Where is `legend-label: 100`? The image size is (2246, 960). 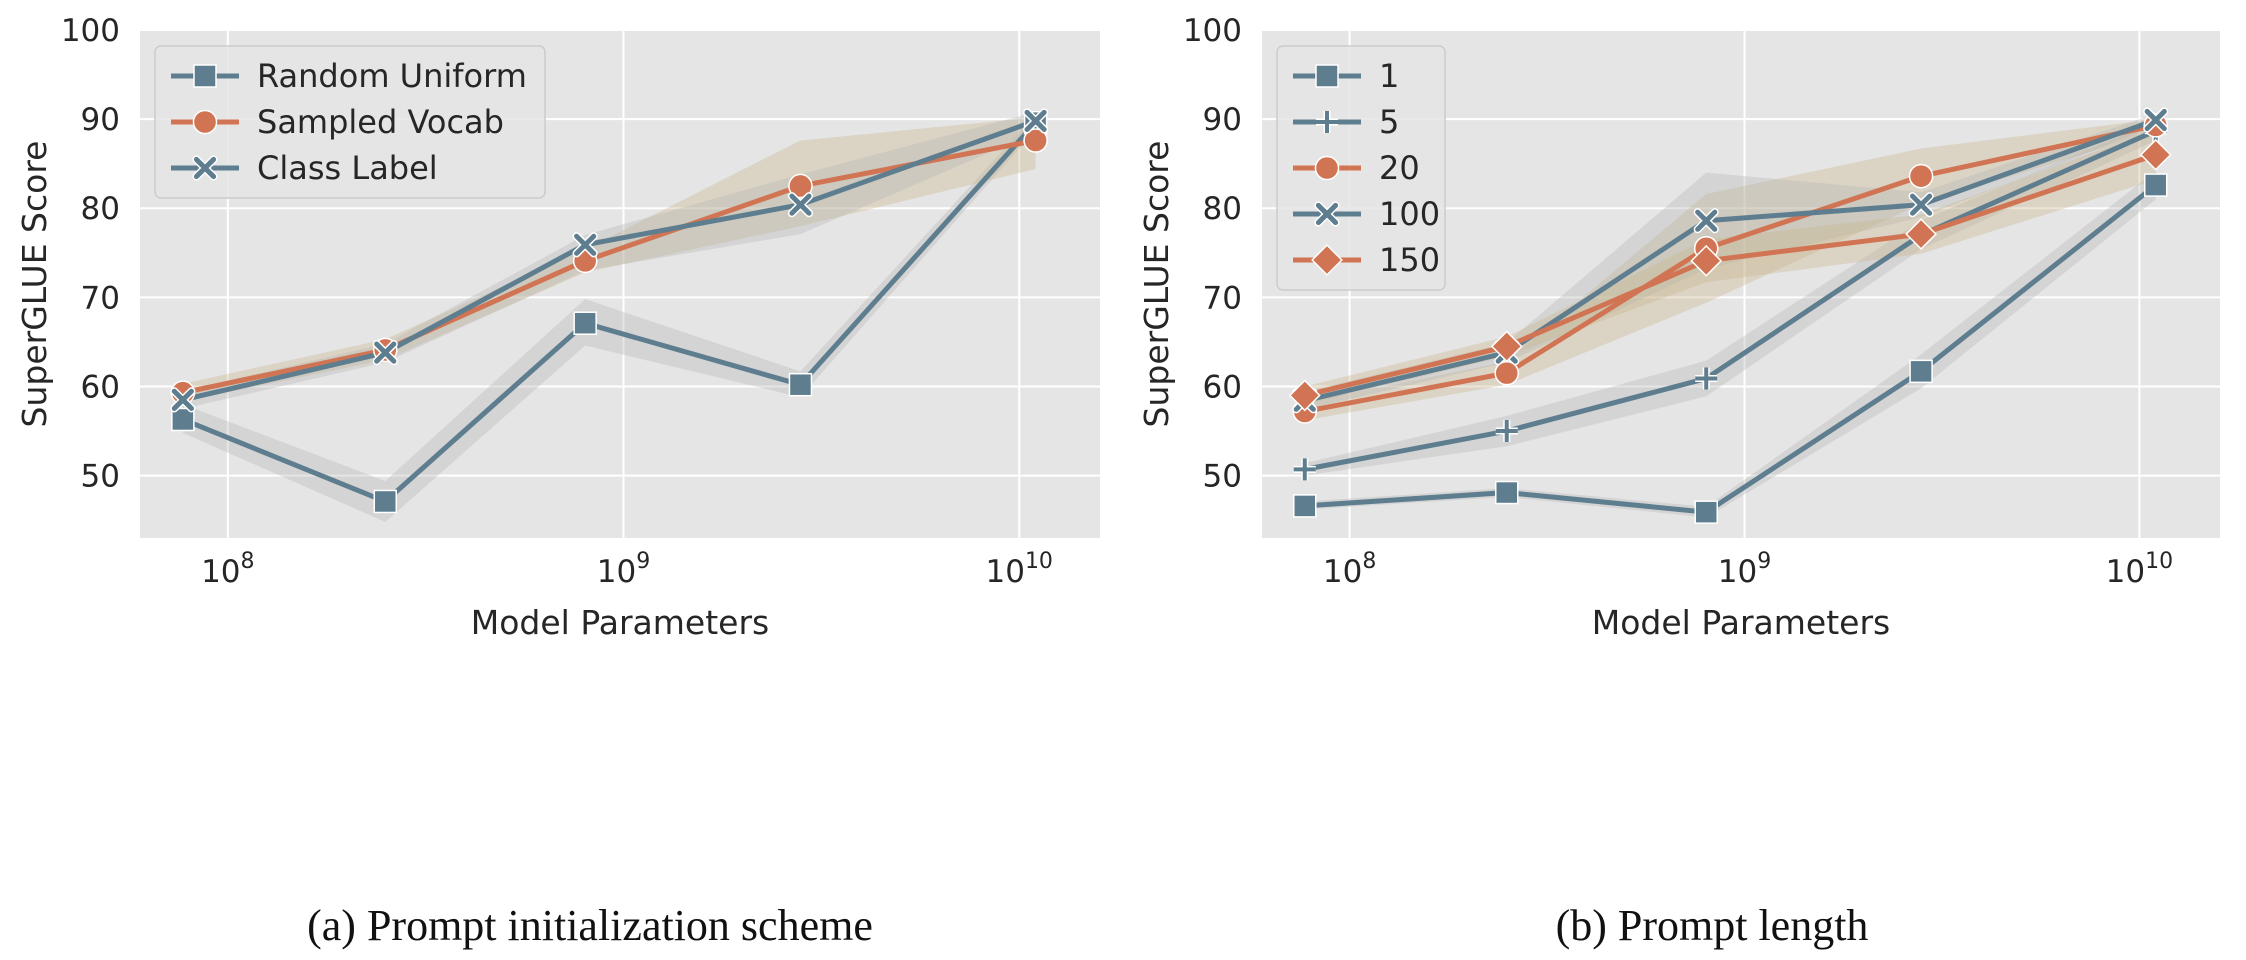
legend-label: 100 is located at coordinates (1409, 214).